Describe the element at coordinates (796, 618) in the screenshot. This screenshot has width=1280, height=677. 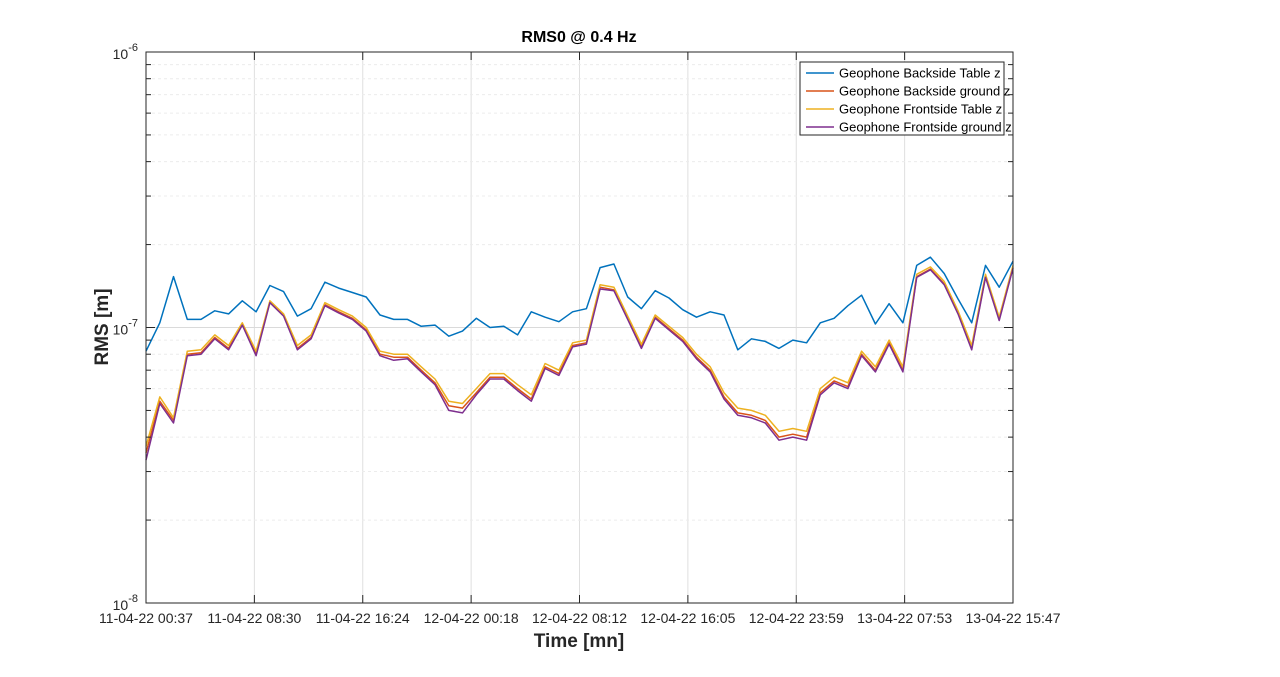
I see `x-tick-label: 12-04-22 23:59` at that location.